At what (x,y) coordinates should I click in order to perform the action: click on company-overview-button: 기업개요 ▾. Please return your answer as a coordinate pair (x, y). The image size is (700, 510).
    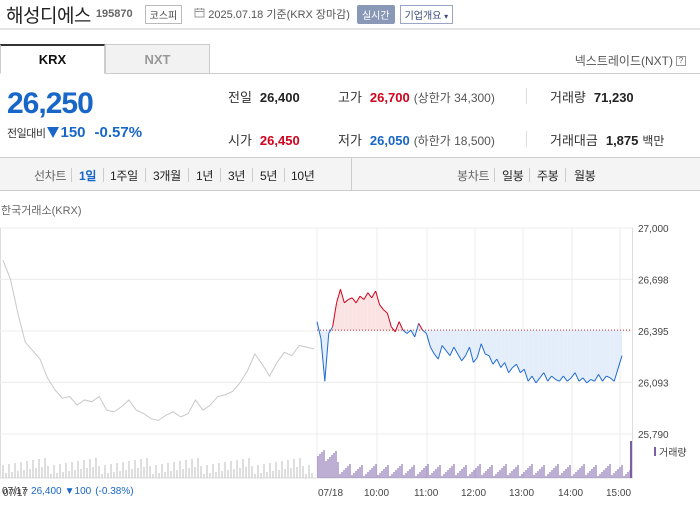
    Looking at the image, I should click on (426, 14).